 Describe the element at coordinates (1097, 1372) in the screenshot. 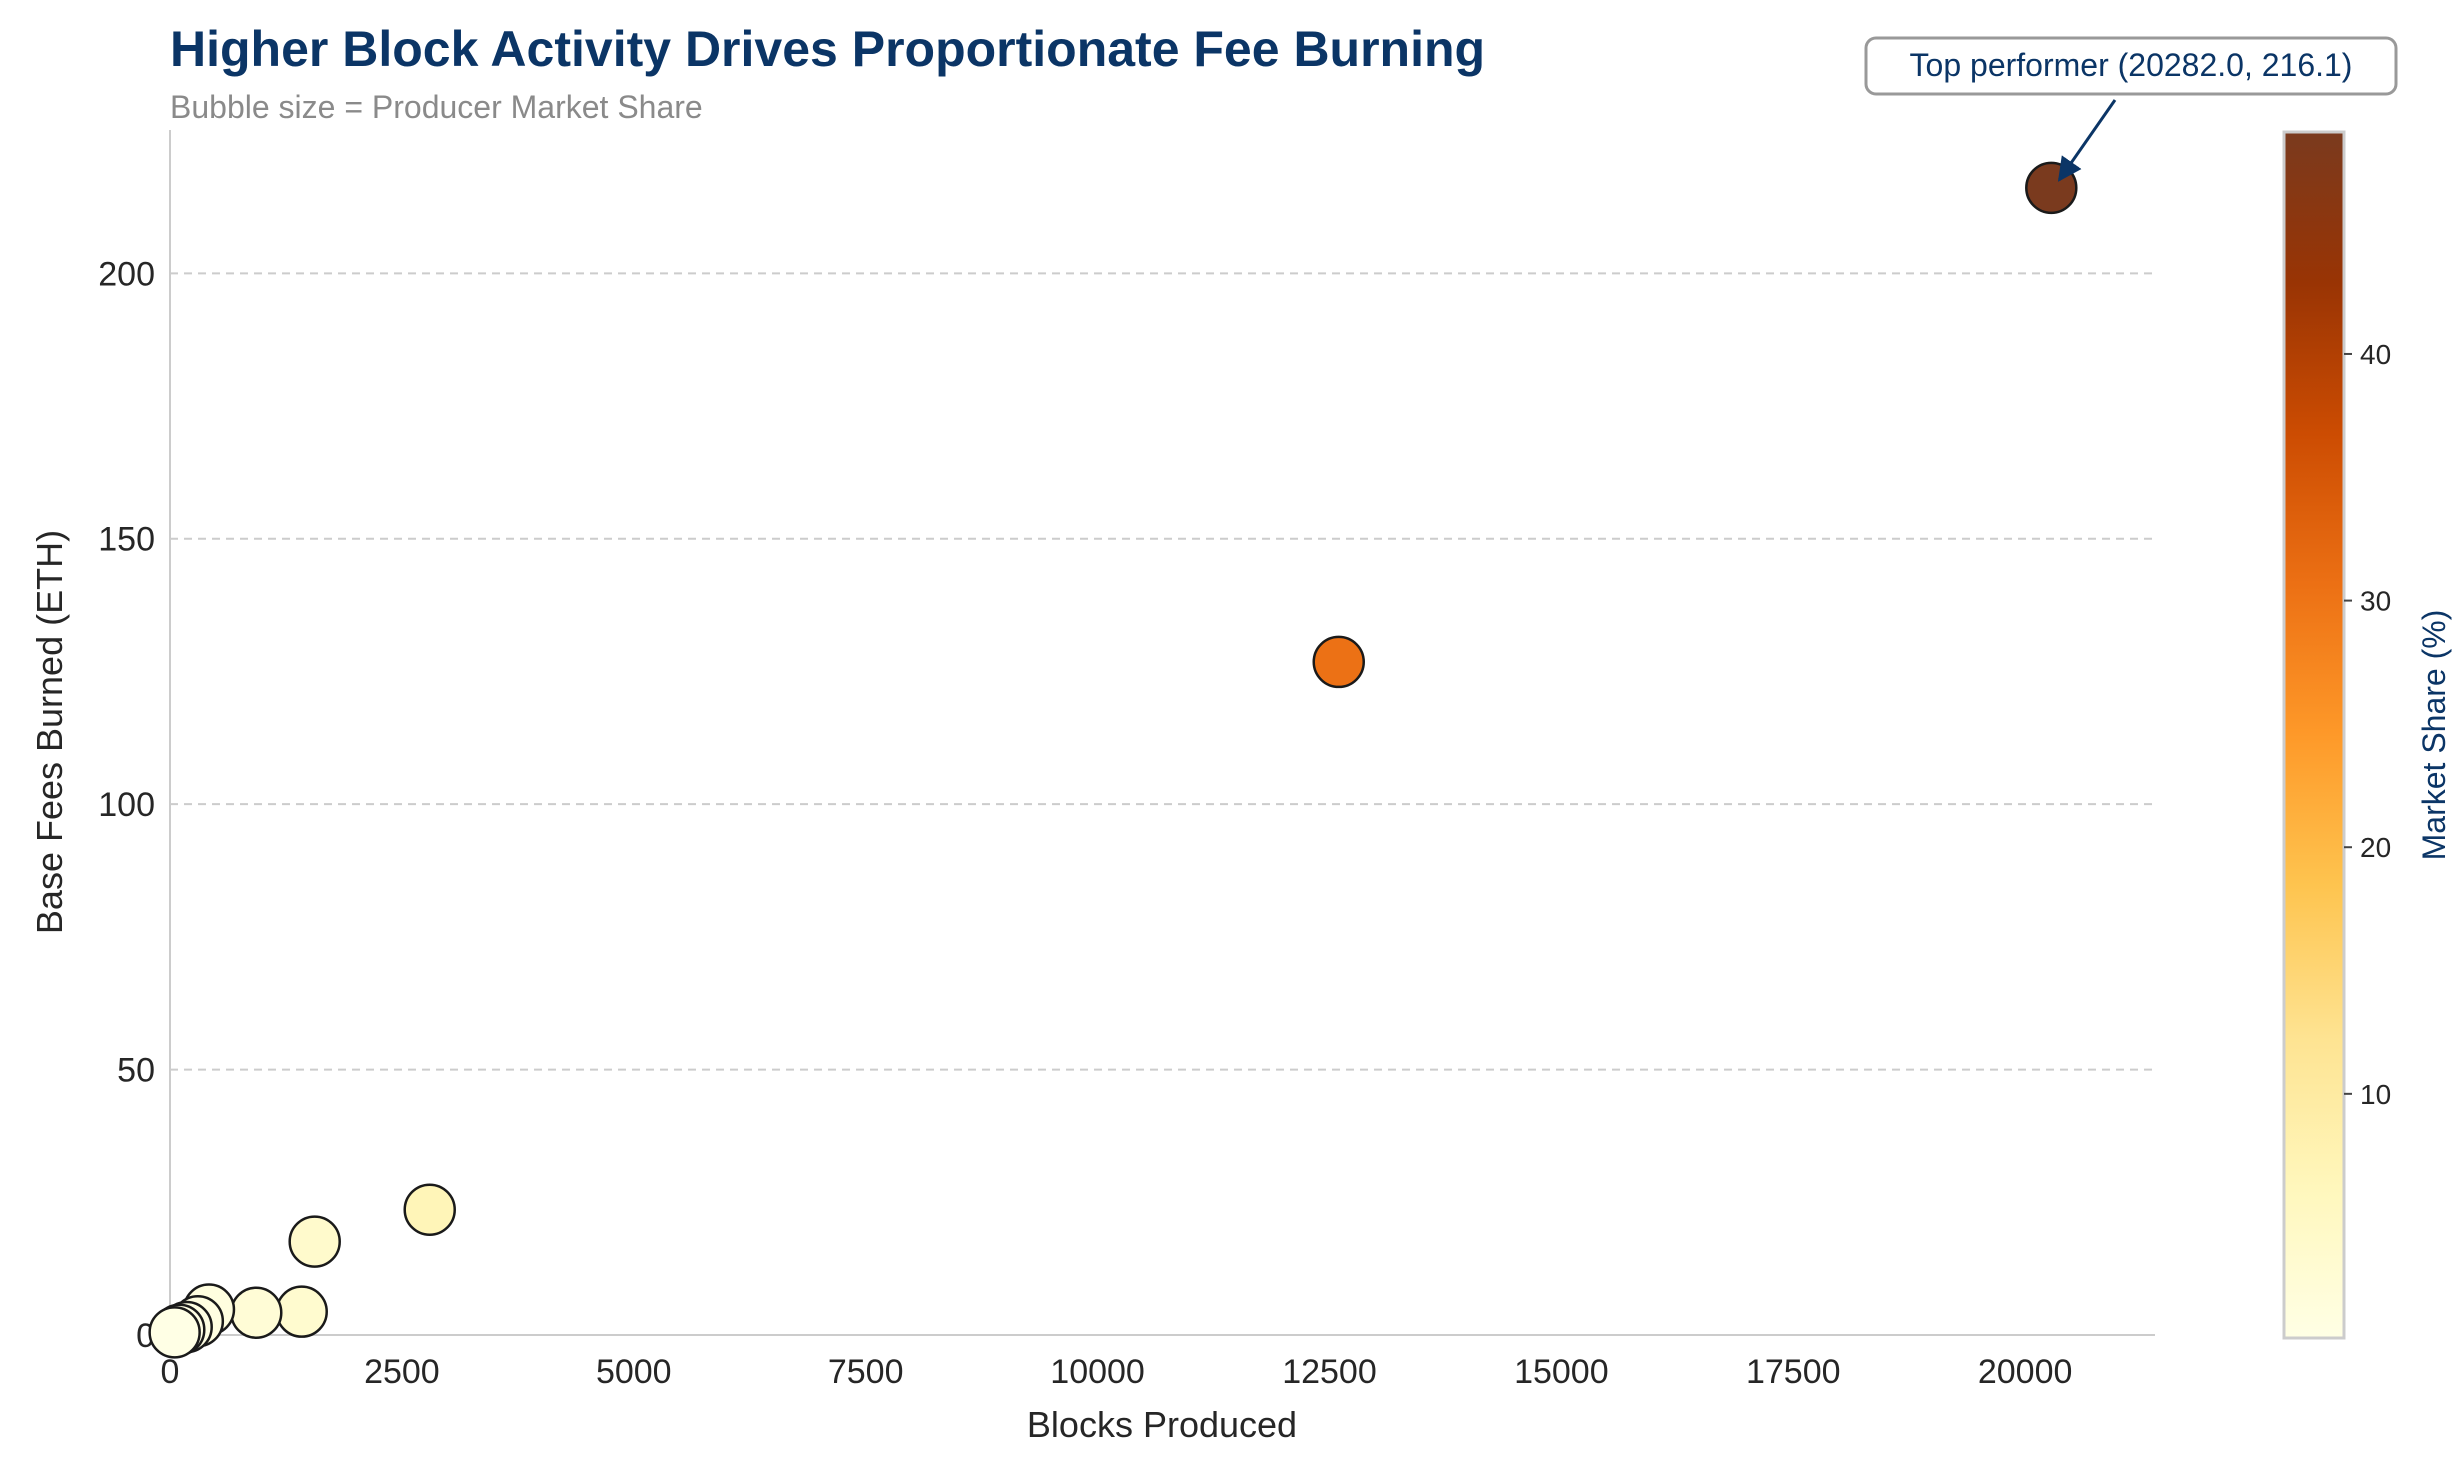

I see `x-tick-label-4: 10000` at that location.